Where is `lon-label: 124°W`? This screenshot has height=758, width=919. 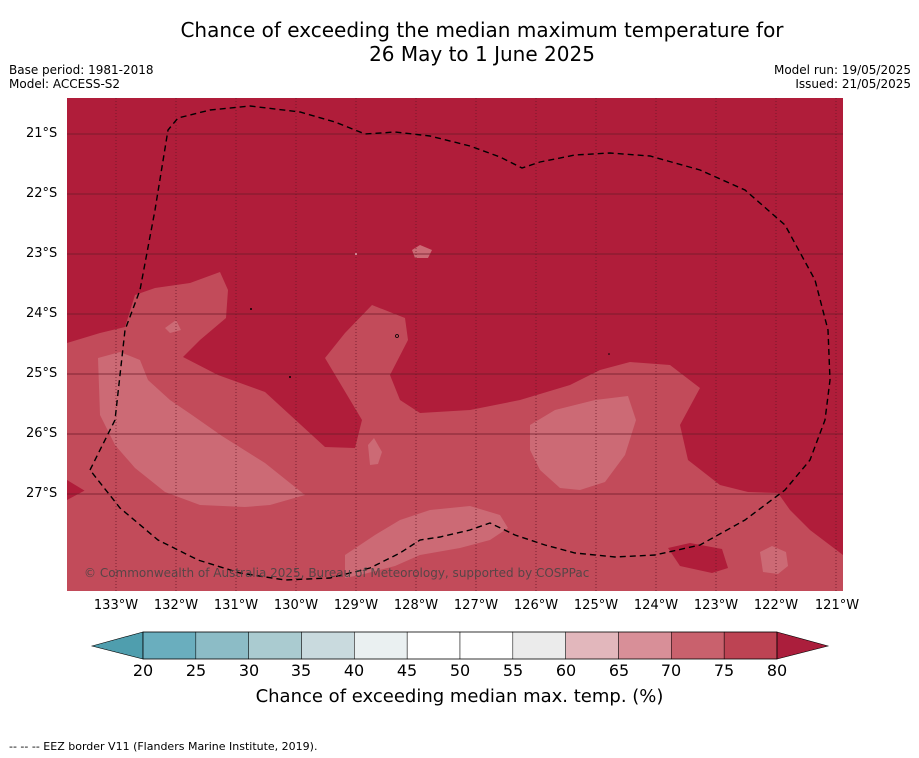
lon-label: 124°W is located at coordinates (656, 605).